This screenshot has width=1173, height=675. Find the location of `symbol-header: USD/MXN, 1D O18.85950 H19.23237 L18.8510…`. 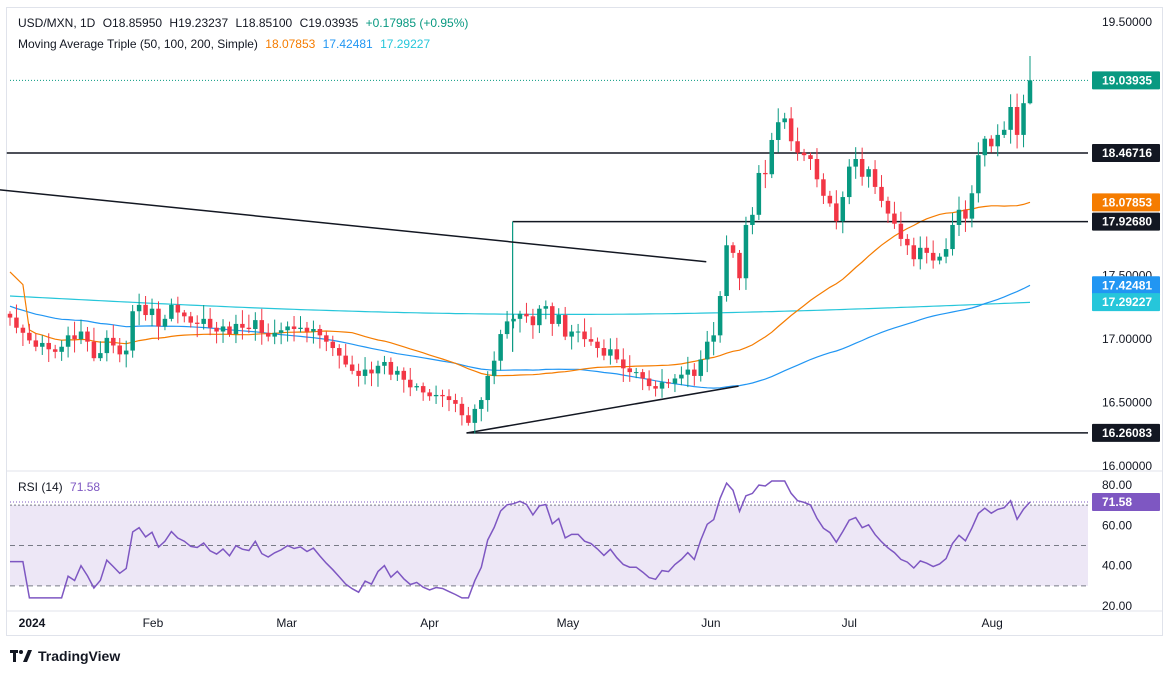

symbol-header: USD/MXN, 1D O18.85950 H19.23237 L18.8510… is located at coordinates (245, 23).